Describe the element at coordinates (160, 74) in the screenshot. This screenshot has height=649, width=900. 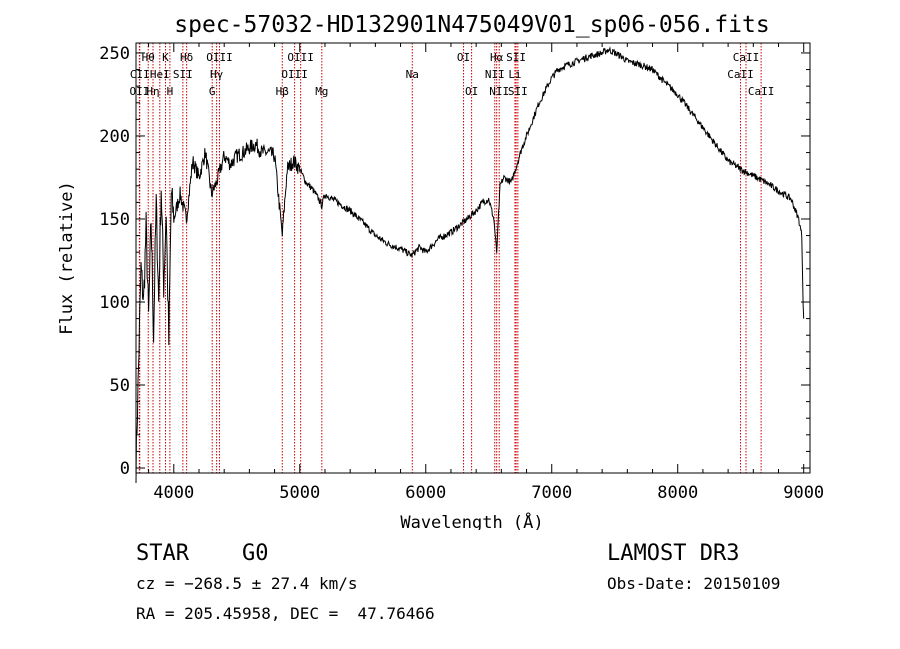
I see `line-marker-label: HeI` at that location.